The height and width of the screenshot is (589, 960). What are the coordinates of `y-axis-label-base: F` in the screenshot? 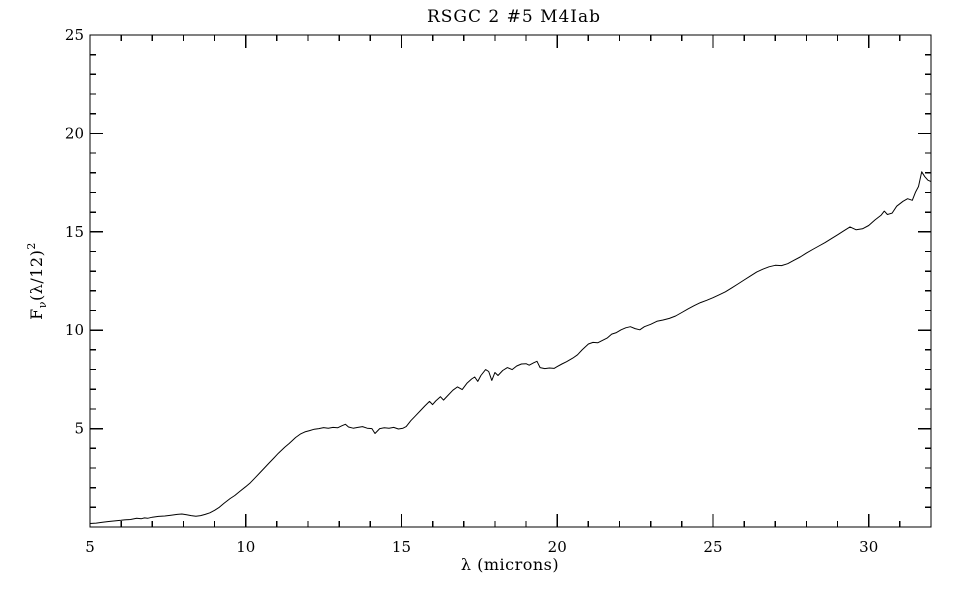 It's located at (36, 314).